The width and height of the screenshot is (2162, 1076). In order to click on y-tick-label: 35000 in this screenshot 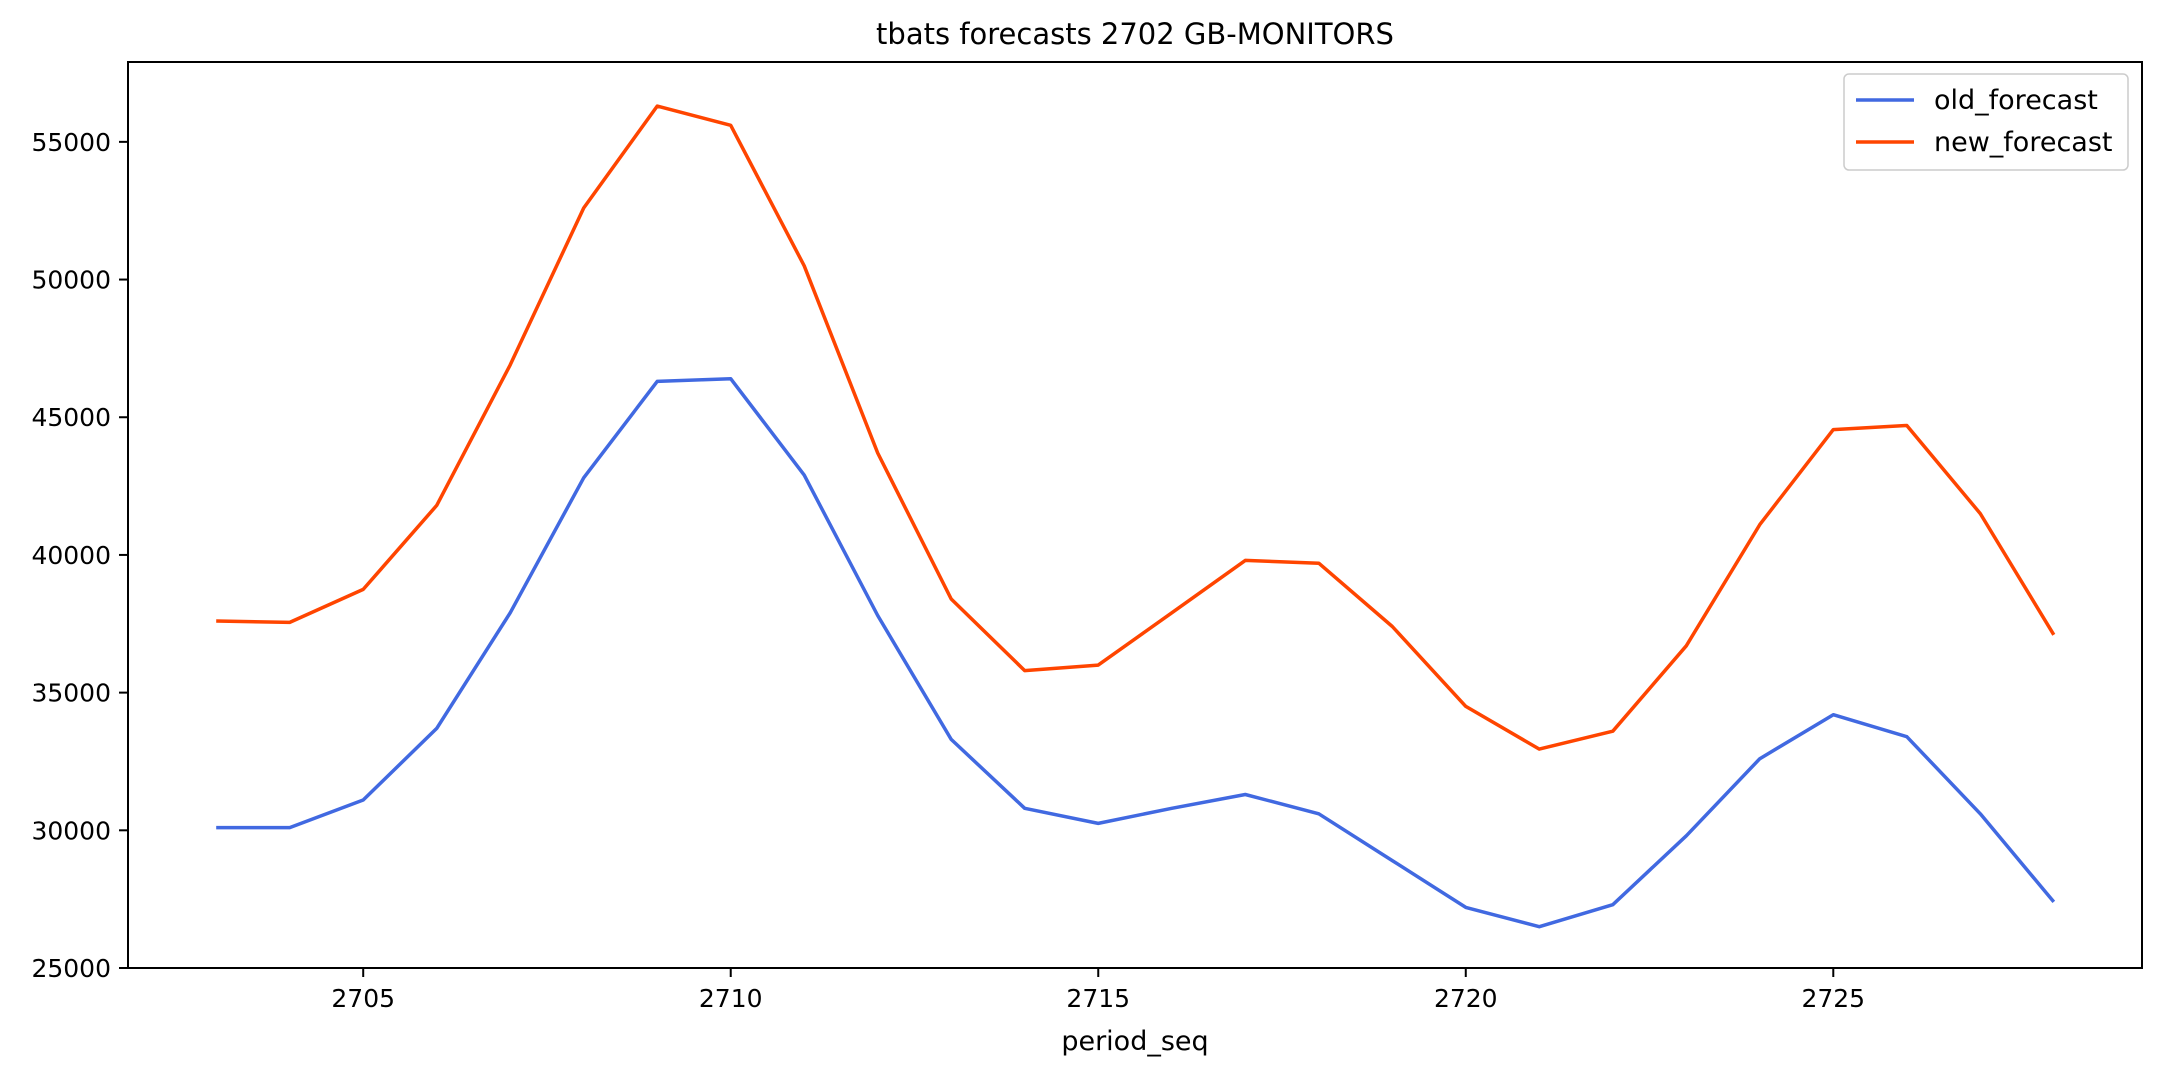, I will do `click(71, 693)`.